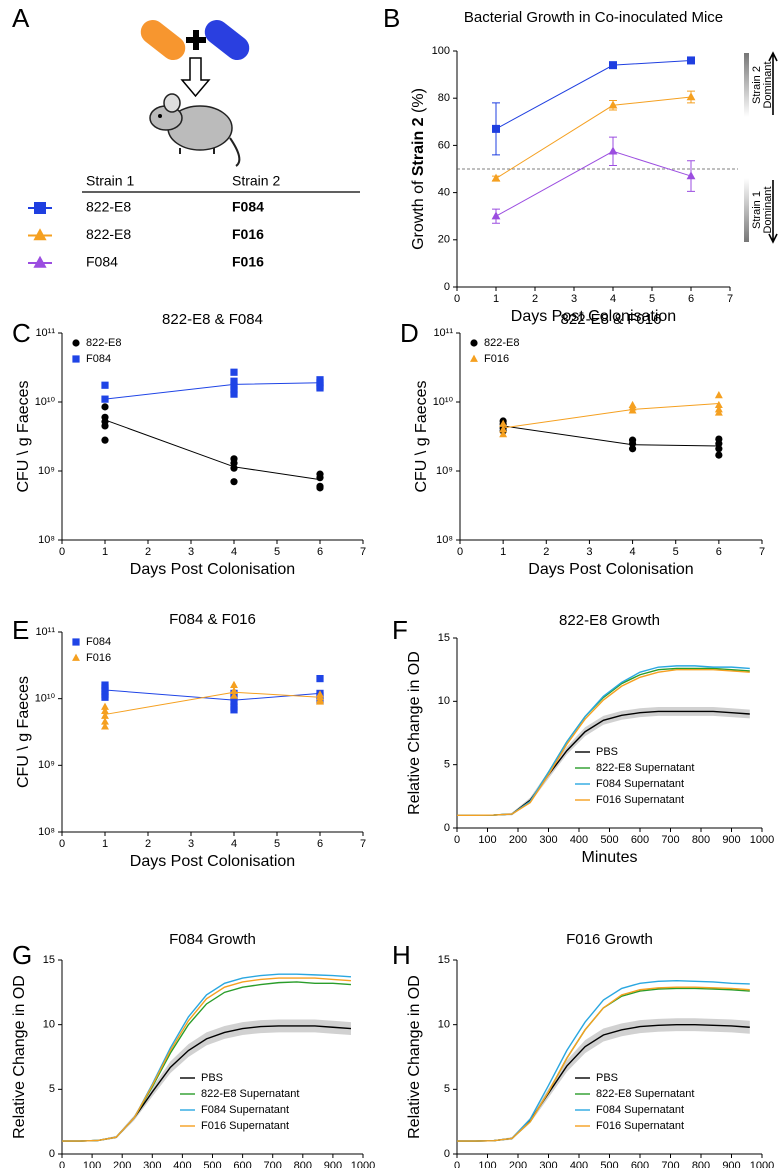 The height and width of the screenshot is (1168, 778). I want to click on x-tick-label: 6, so click(719, 552).